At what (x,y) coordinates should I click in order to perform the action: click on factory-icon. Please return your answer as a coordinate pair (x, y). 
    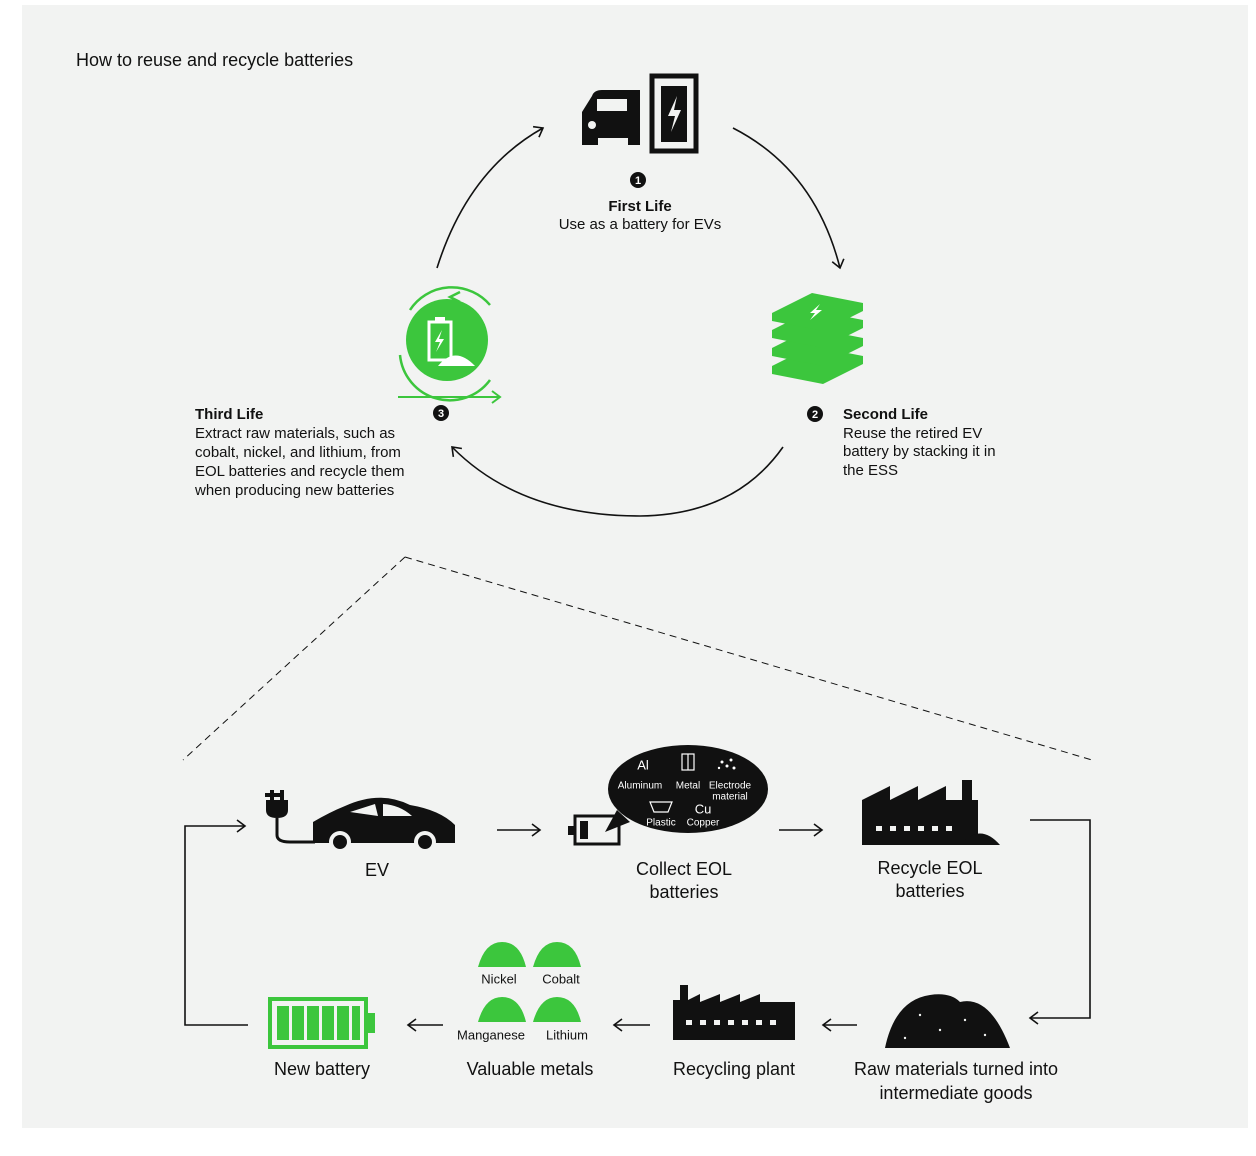
    Looking at the image, I should click on (931, 812).